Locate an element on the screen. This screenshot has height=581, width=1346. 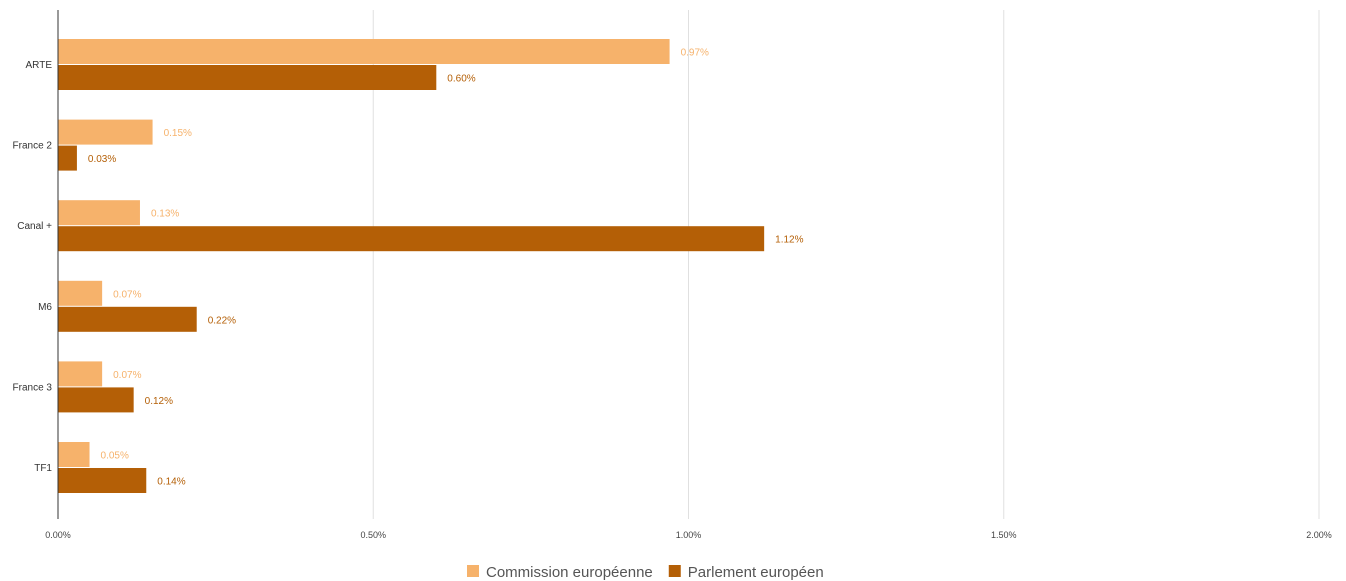
category-label: Canal + is located at coordinates (34, 226).